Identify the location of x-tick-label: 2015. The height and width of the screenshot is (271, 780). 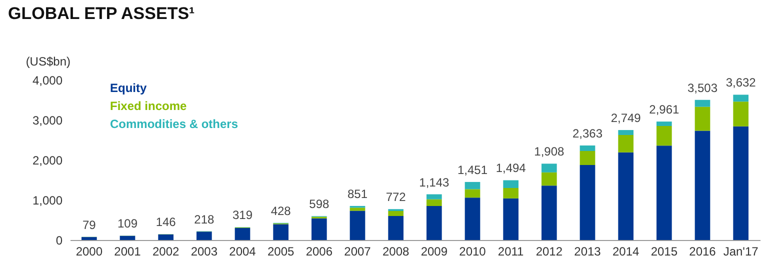
(664, 251).